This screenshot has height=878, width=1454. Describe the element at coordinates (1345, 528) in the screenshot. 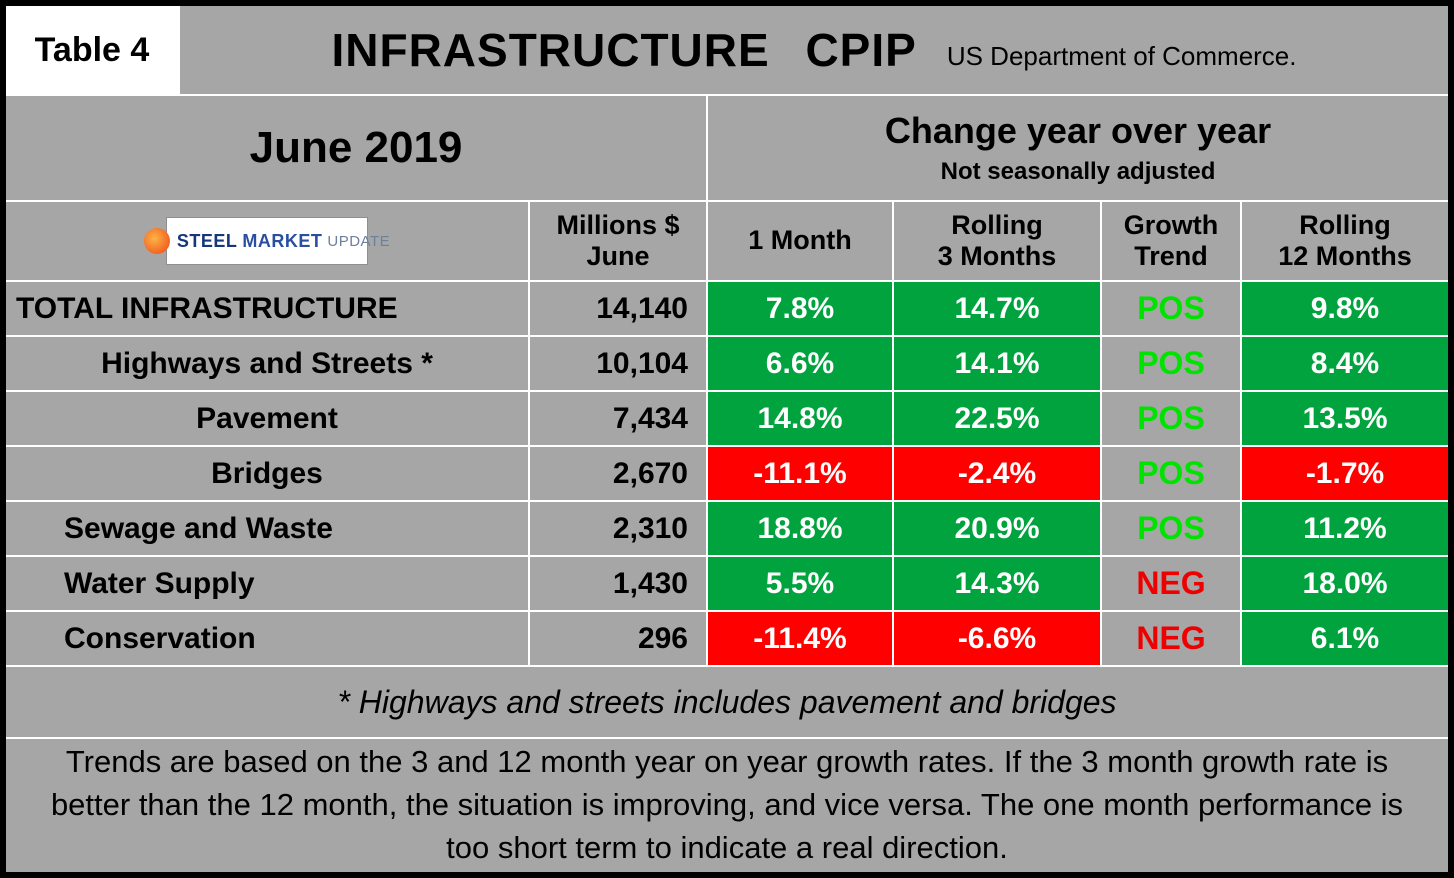

I see `rolling-12-value: 11.2%` at that location.